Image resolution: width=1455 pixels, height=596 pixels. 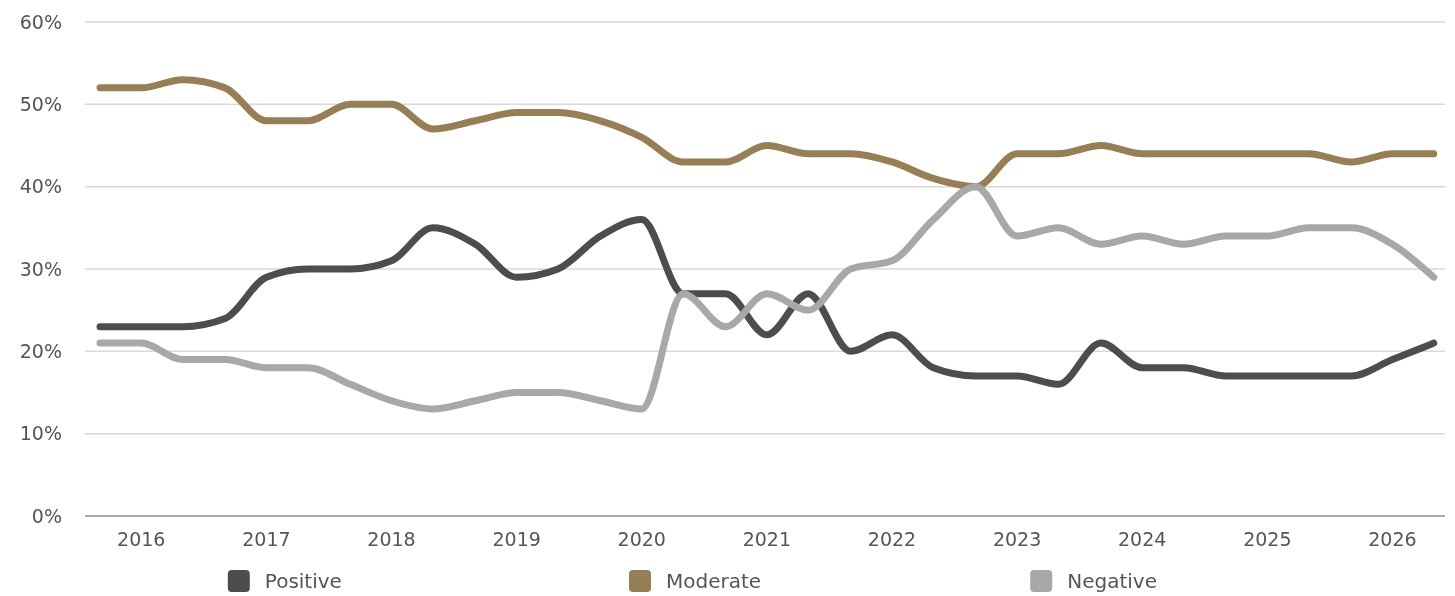 I want to click on y-tick-label: 0%, so click(x=46, y=515).